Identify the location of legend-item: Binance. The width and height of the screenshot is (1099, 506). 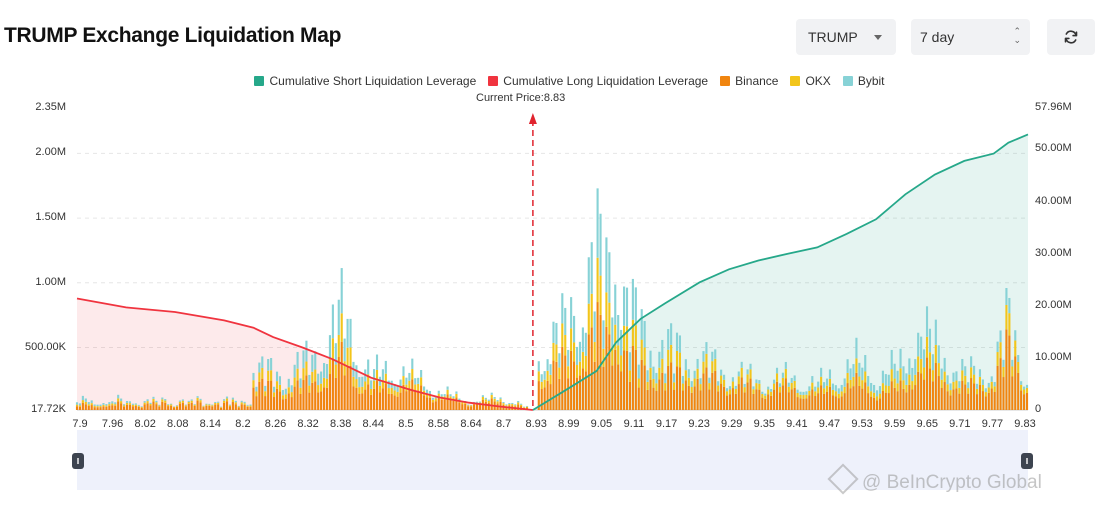
(749, 81).